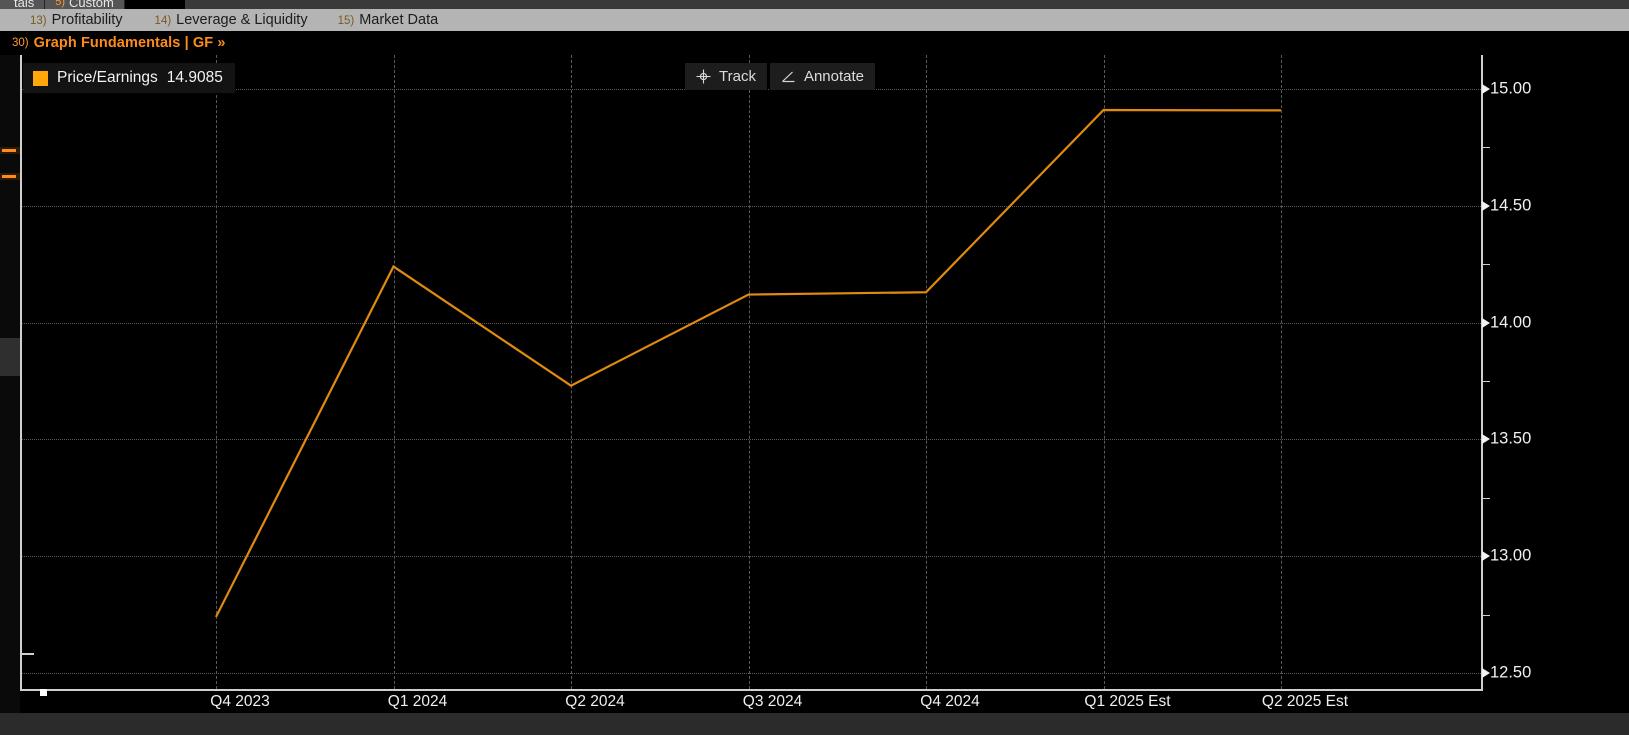 This screenshot has width=1629, height=735. What do you see at coordinates (43, 692) in the screenshot?
I see `x-axis-origin-marker` at bounding box center [43, 692].